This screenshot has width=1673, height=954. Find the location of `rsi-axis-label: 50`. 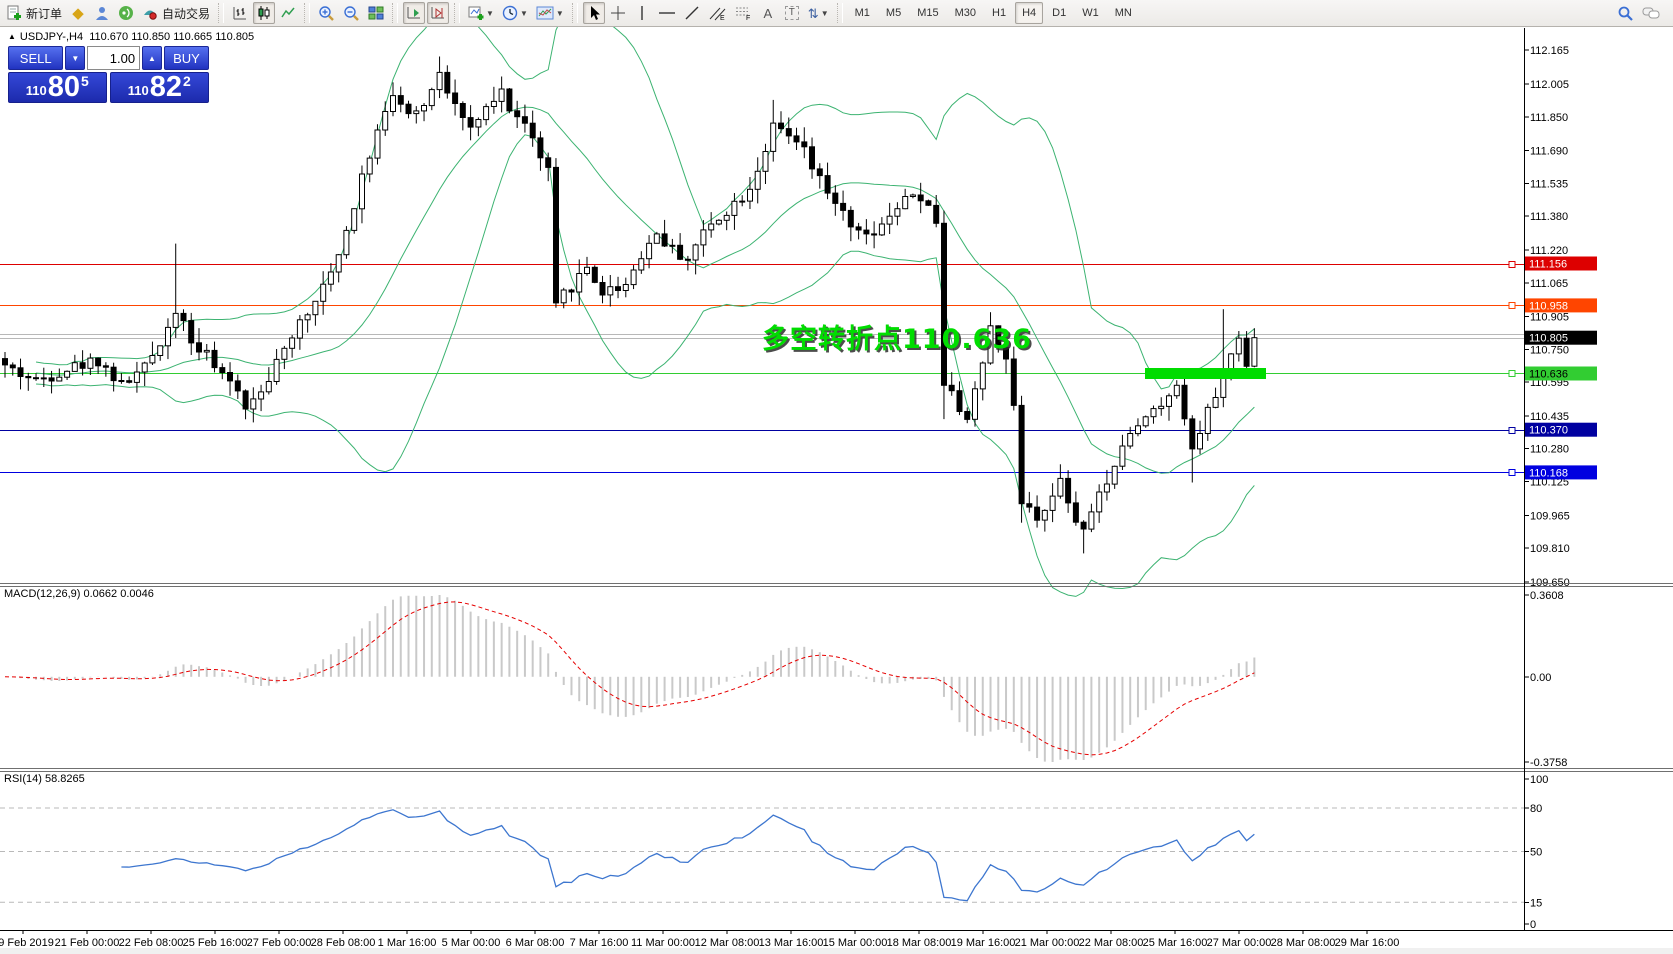

rsi-axis-label: 50 is located at coordinates (1536, 853).